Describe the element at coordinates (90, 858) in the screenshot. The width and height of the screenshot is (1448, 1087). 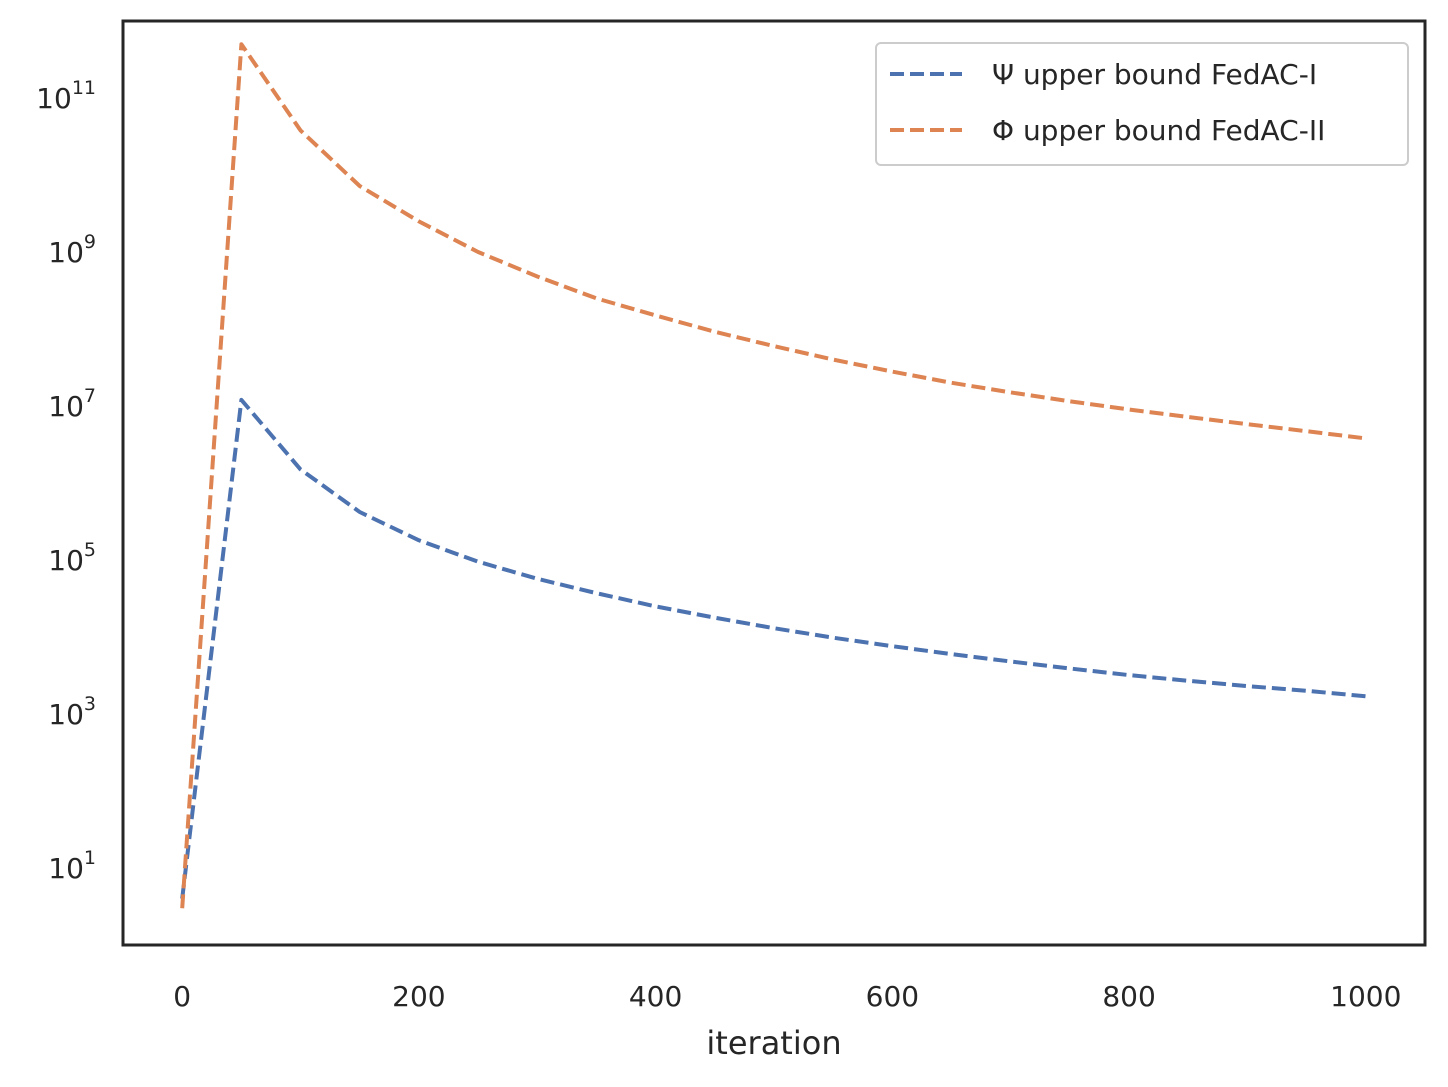
I see `y-tick-exponent: 1` at that location.